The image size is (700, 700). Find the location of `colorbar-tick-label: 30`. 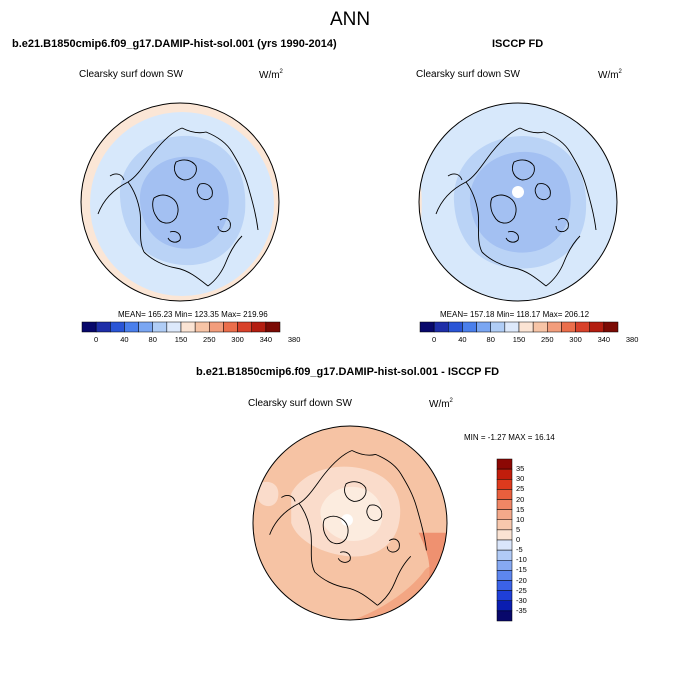

colorbar-tick-label: 30 is located at coordinates (520, 479).